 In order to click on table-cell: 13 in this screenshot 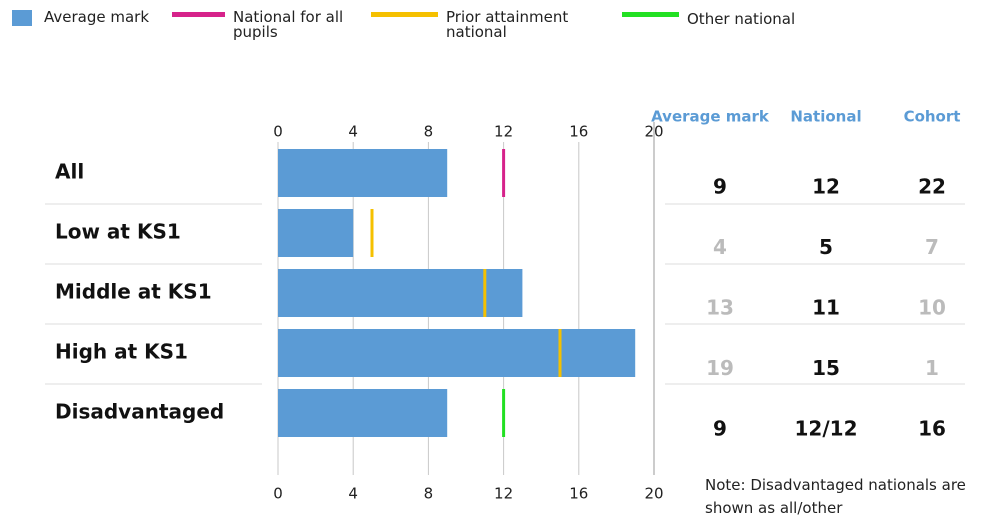, I will do `click(720, 308)`.